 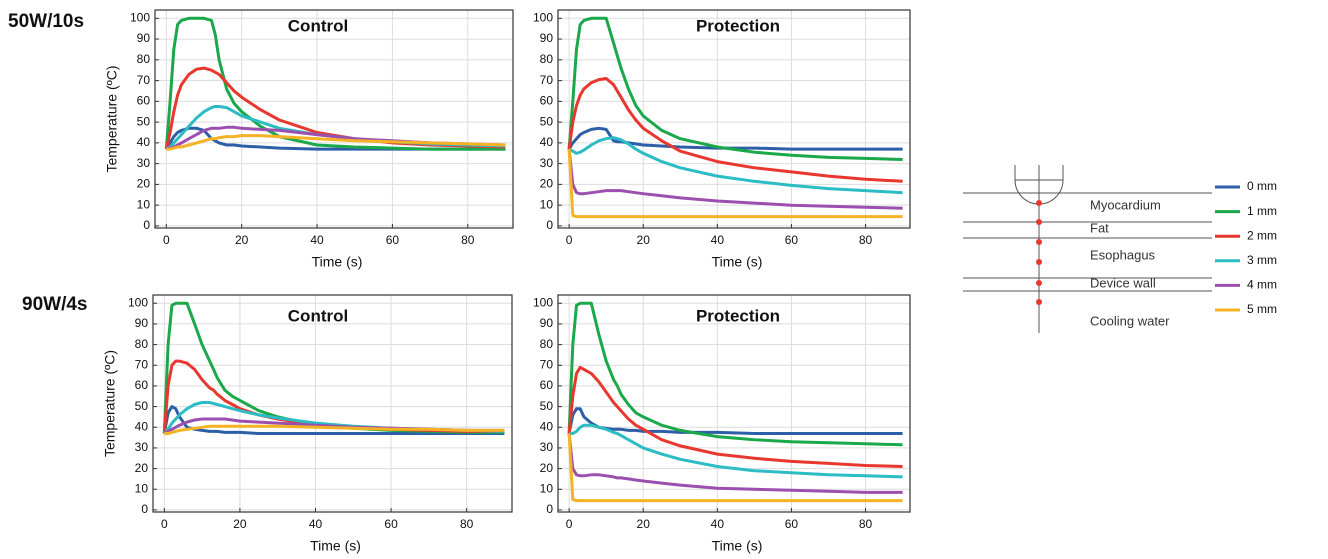 What do you see at coordinates (54, 304) in the screenshot?
I see `row-label: 90W/4s` at bounding box center [54, 304].